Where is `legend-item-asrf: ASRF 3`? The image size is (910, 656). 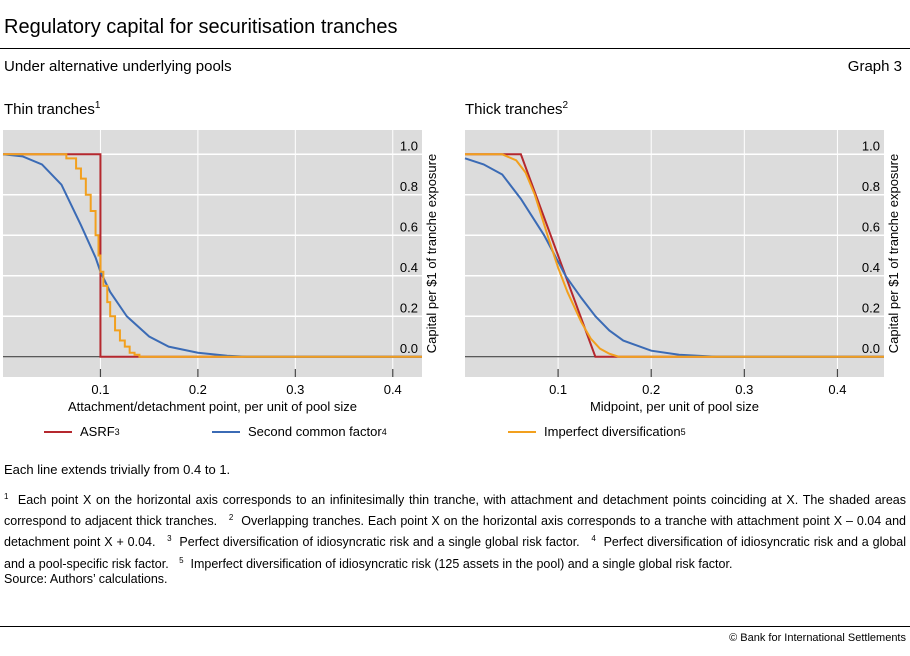 legend-item-asrf: ASRF 3 is located at coordinates (82, 431).